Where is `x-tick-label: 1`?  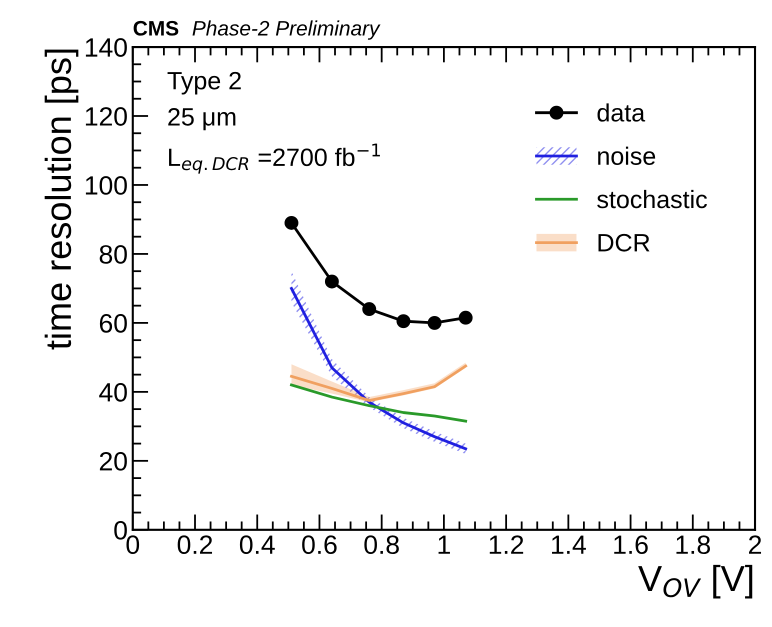
x-tick-label: 1 is located at coordinates (444, 545).